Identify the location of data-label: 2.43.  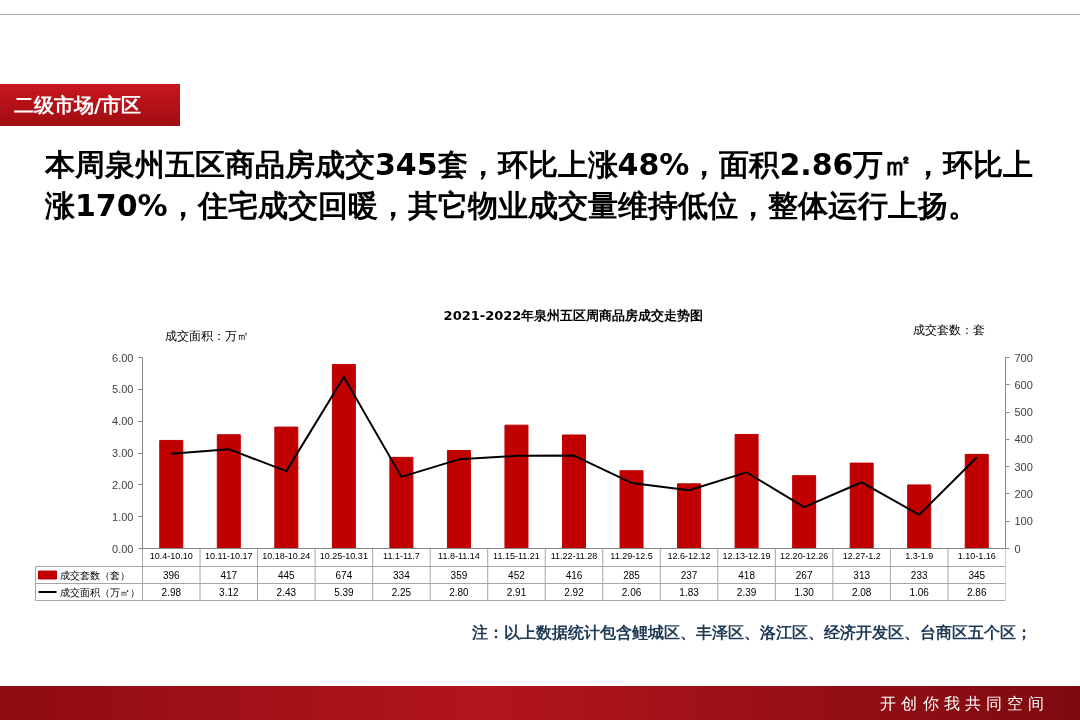
(286, 592).